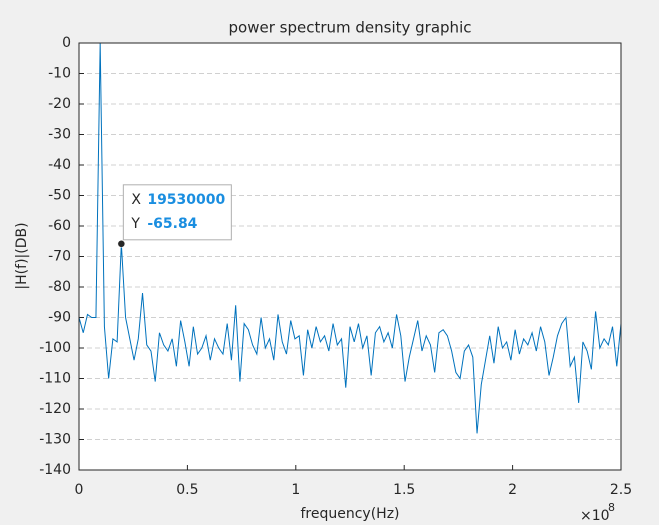 This screenshot has height=525, width=659. Describe the element at coordinates (55, 470) in the screenshot. I see `y-tick-label: -140` at that location.